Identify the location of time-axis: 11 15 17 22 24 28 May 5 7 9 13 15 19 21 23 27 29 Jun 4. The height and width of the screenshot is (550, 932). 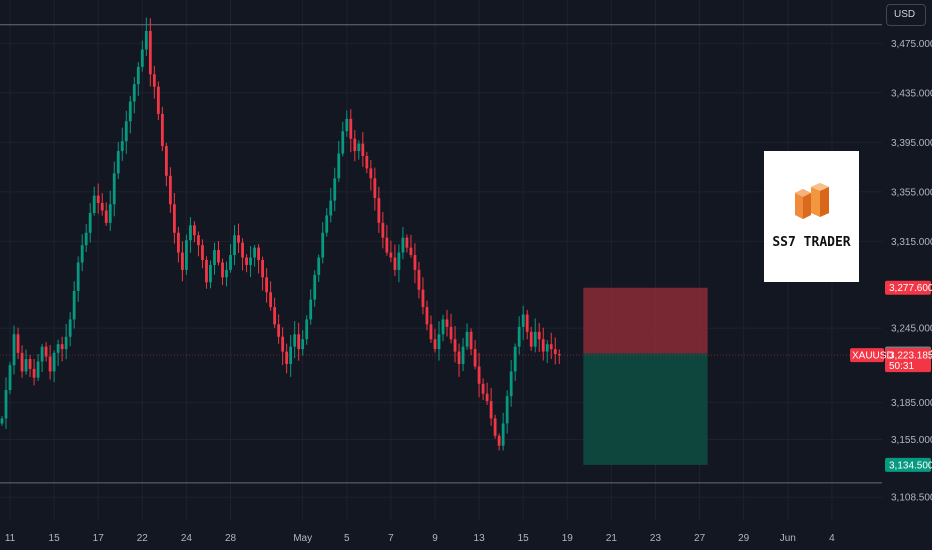
(420, 538).